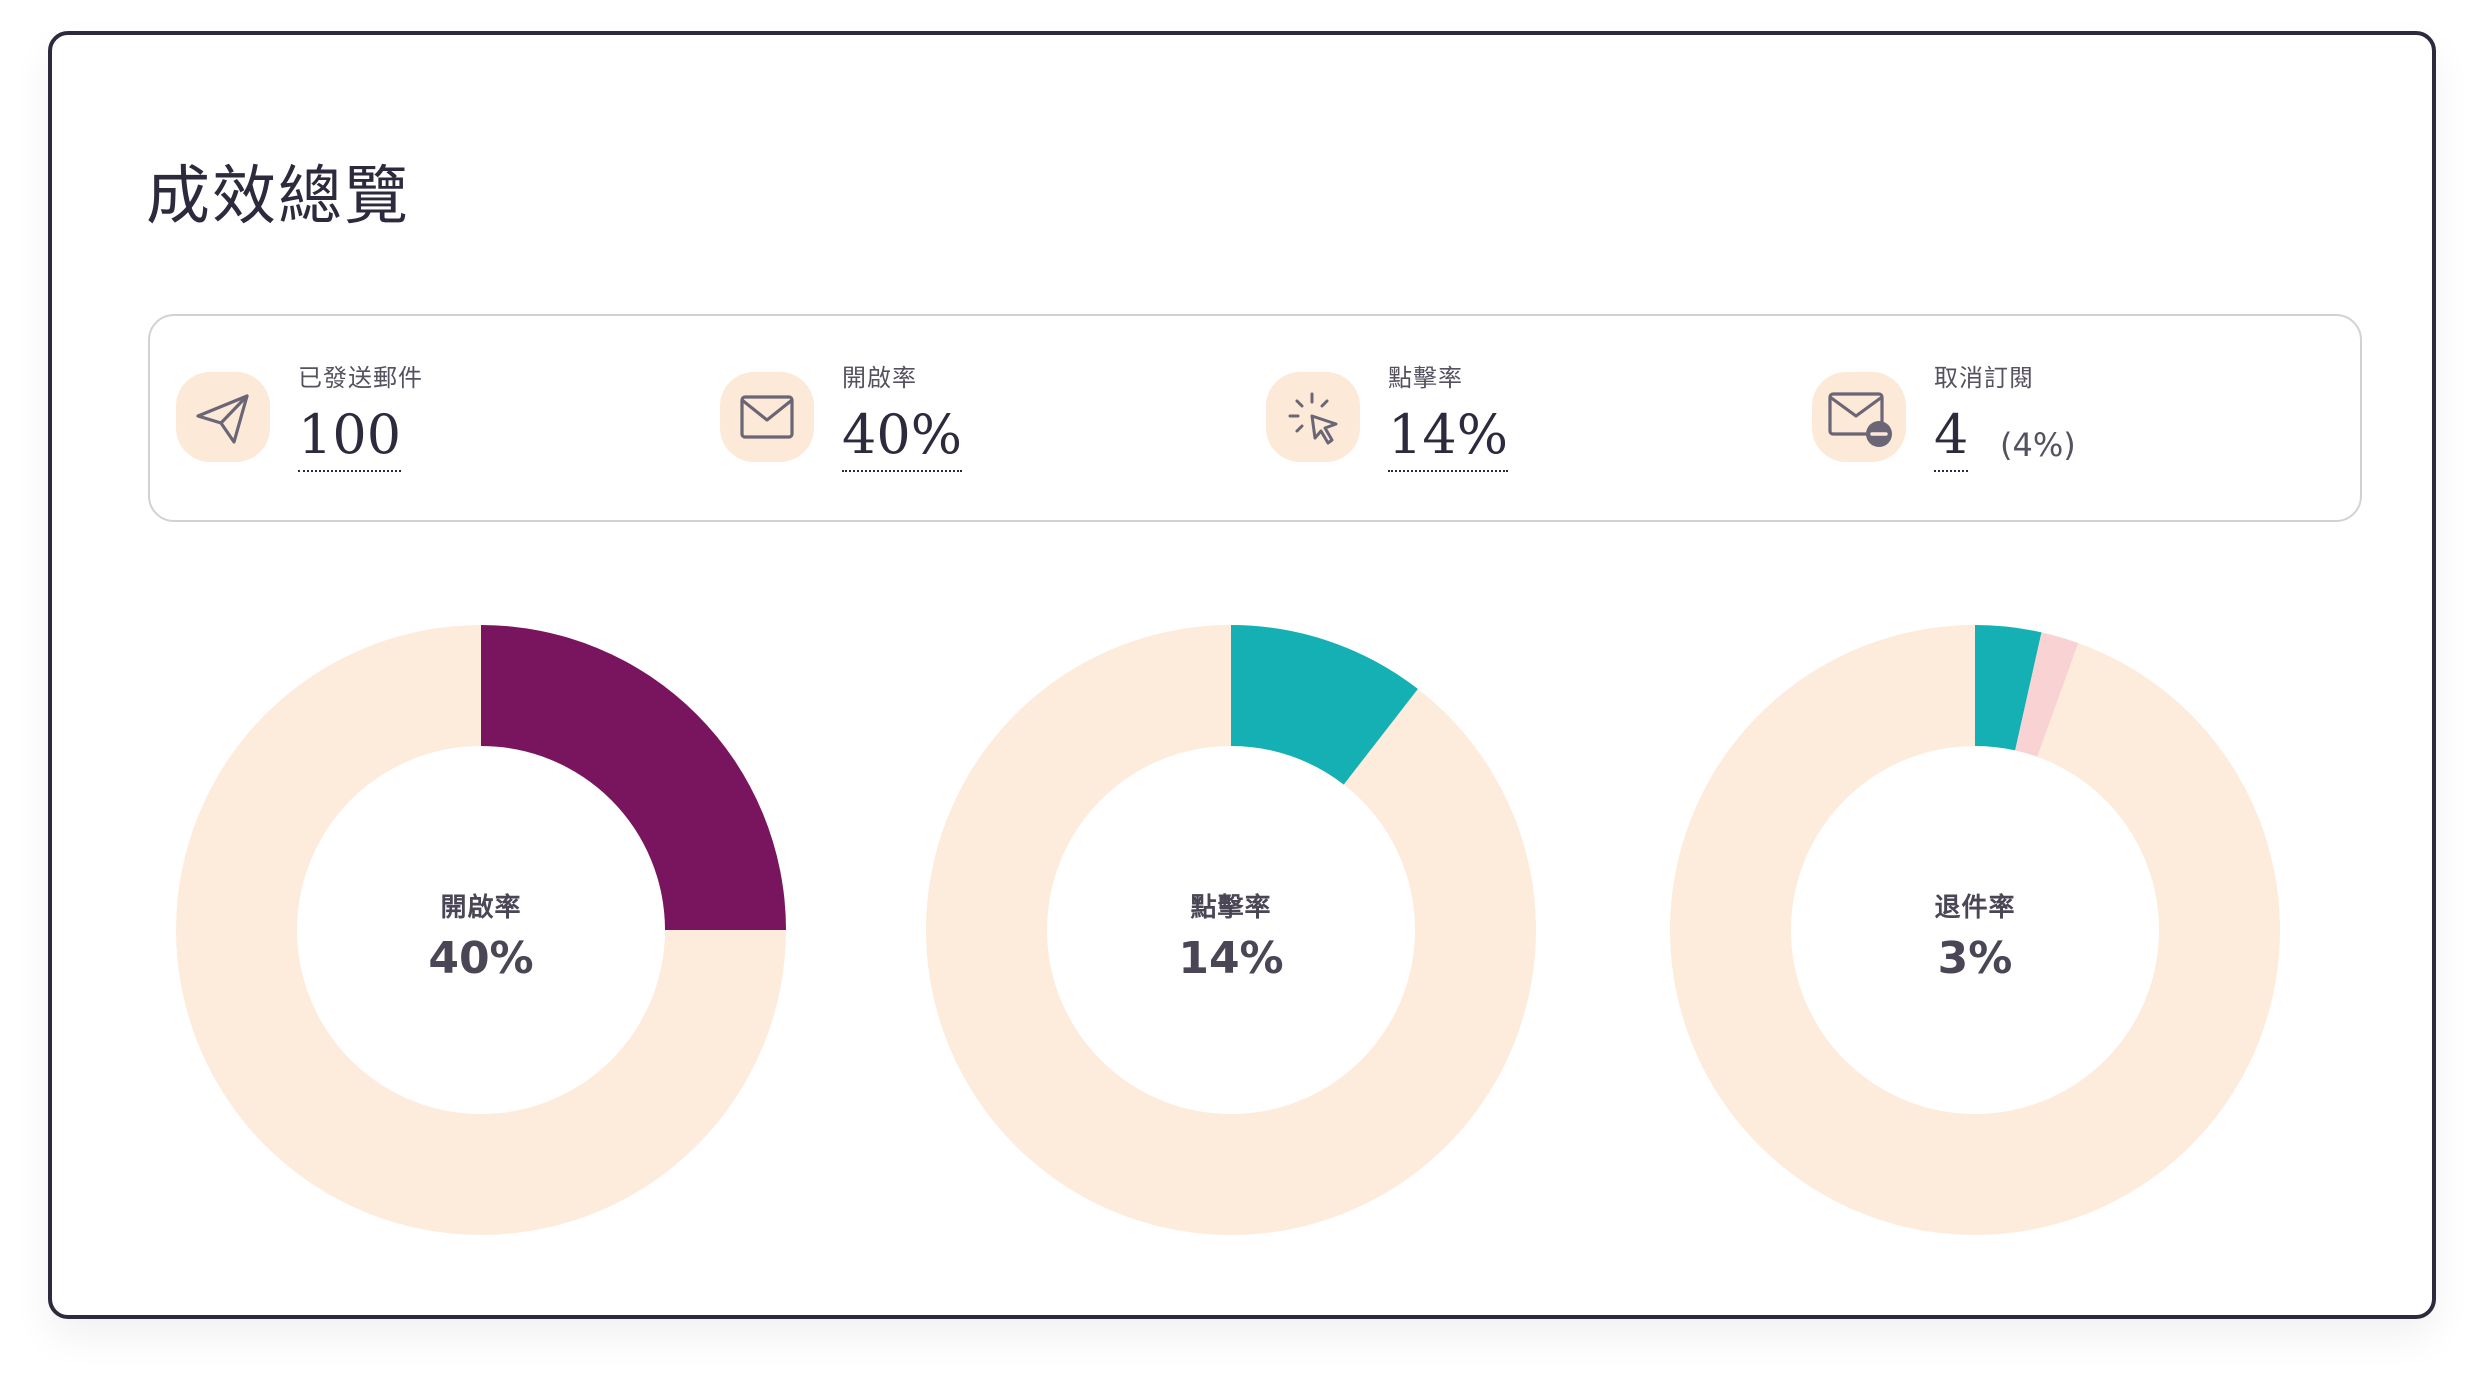  I want to click on donut-chart-open-rate: 開啟率 40%, so click(481, 930).